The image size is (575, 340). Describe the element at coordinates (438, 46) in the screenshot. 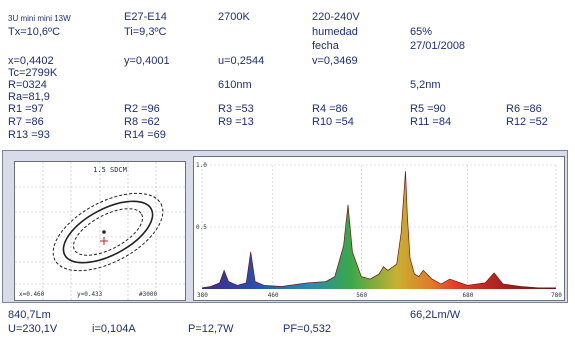

I see `date-value: 27/01/2008` at that location.